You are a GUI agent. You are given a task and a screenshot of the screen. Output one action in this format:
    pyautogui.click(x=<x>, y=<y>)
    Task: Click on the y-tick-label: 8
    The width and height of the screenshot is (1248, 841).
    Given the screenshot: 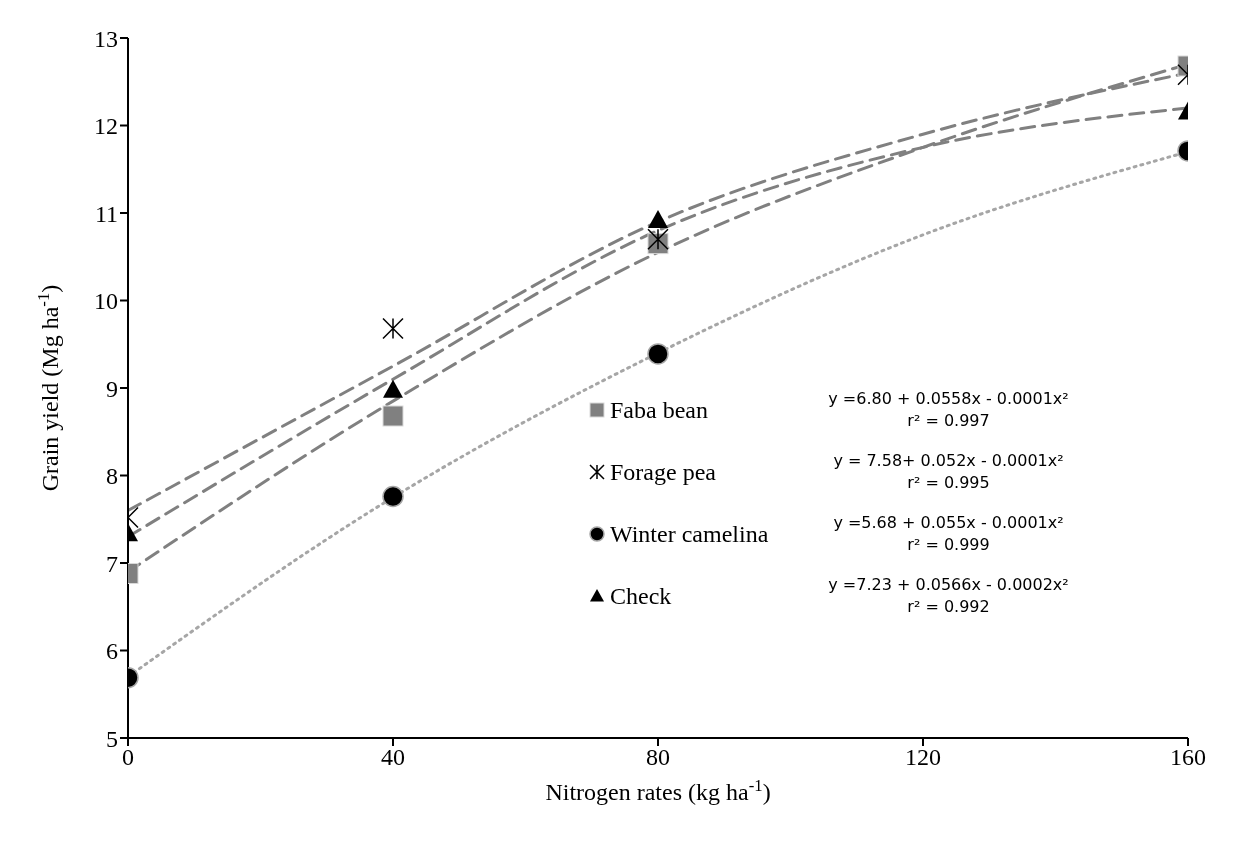 What is the action you would take?
    pyautogui.click(x=112, y=476)
    